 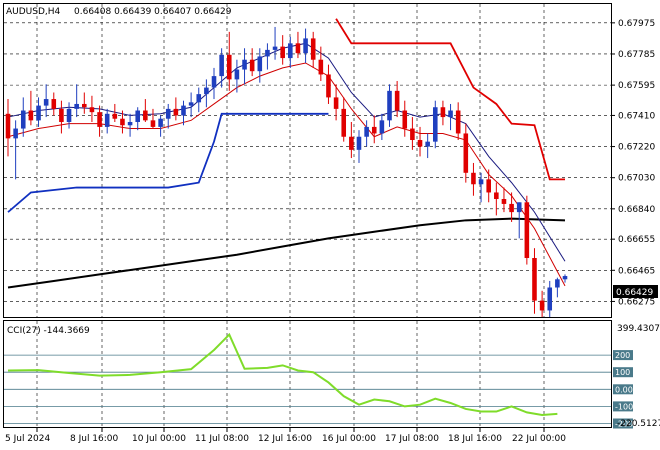 I want to click on price-tick-label: 0.66655, so click(x=636, y=240).